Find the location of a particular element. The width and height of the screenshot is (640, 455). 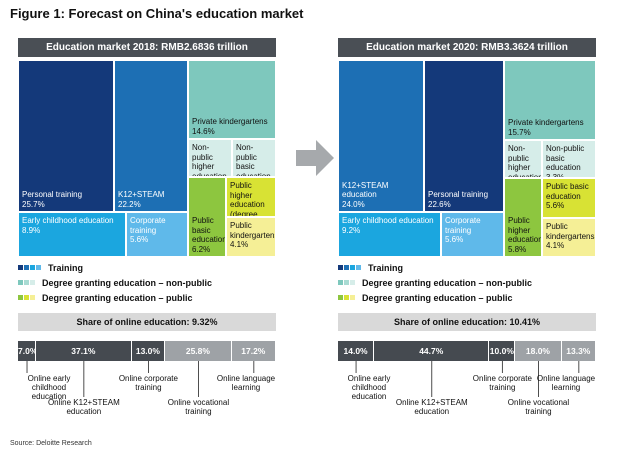

online-share-2018-bar: 7.0% 37.1% 13.0% 25.8% 17.2% is located at coordinates (147, 351).